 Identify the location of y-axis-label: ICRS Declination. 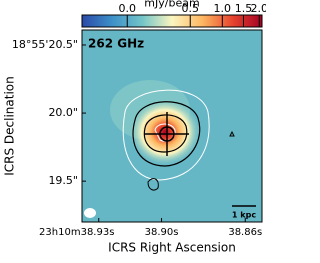
(10, 126).